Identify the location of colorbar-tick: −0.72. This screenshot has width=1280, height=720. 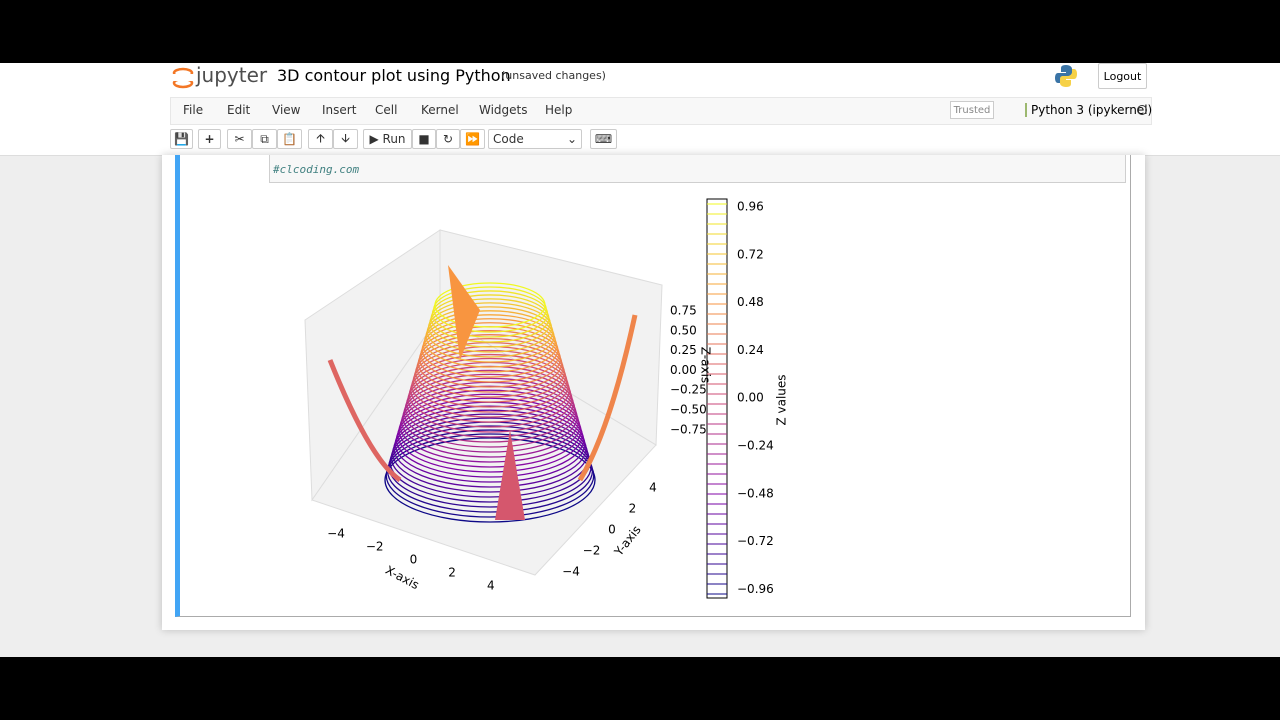
(755, 541).